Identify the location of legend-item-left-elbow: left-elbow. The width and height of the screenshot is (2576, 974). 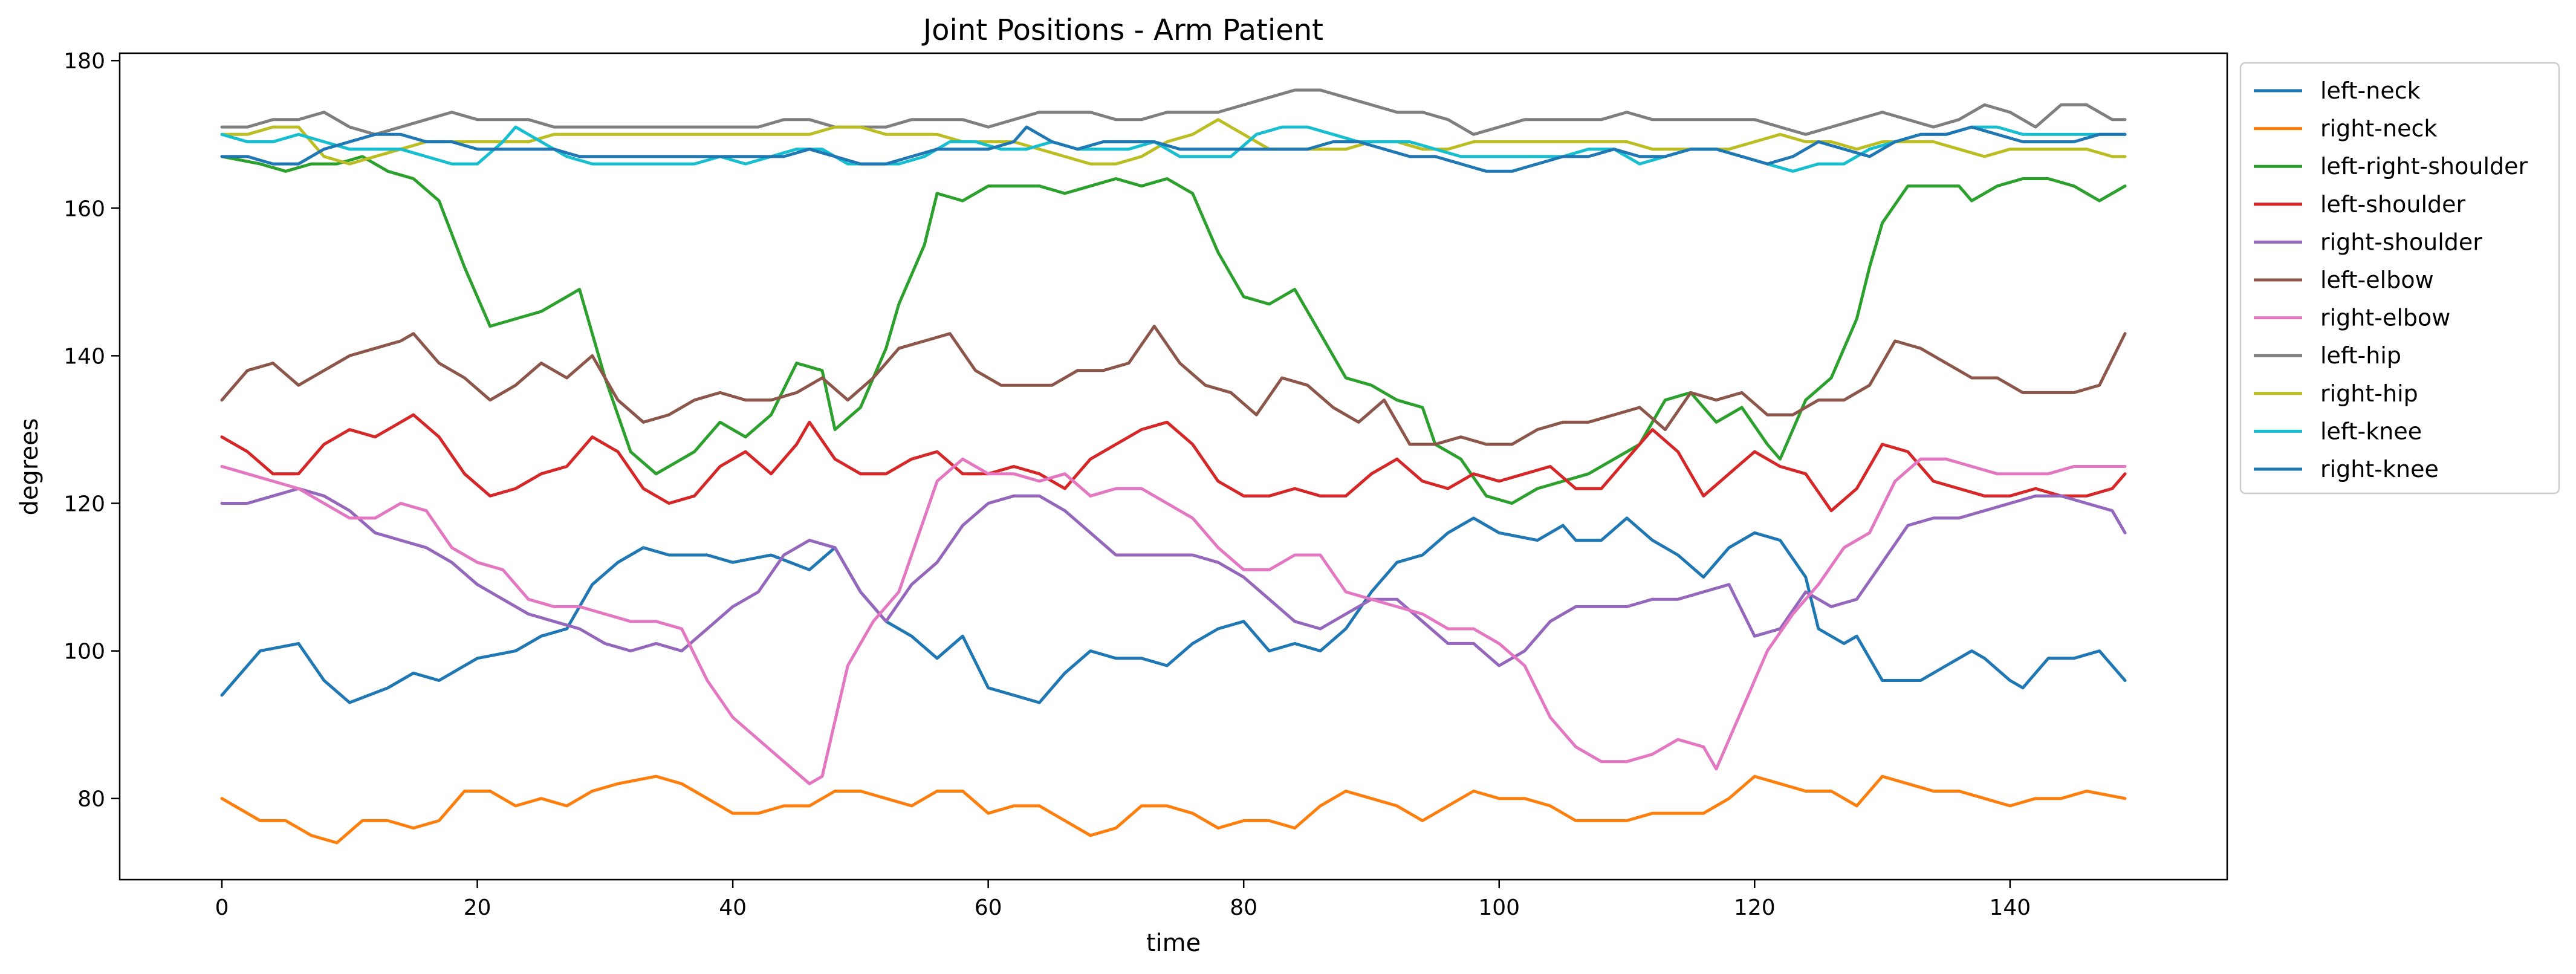
(2344, 280).